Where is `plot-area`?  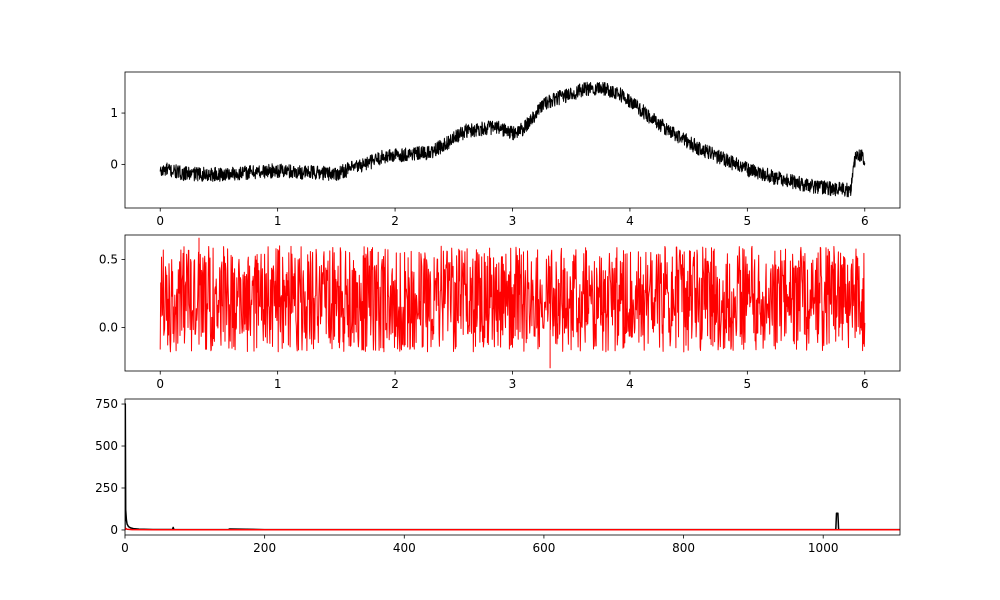
plot-area is located at coordinates (512, 139).